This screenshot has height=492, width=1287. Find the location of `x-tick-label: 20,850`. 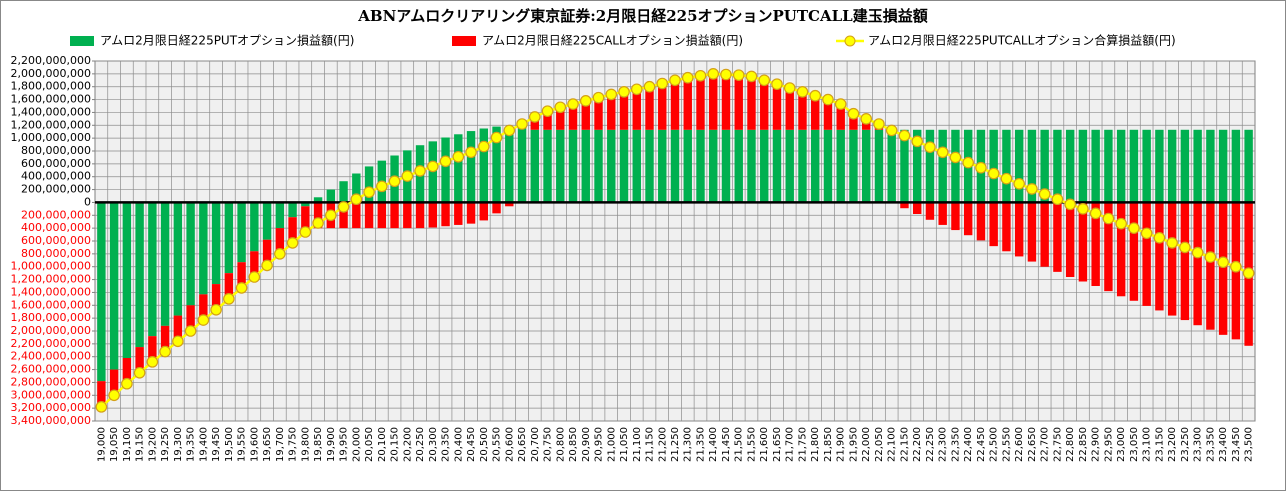

x-tick-label: 20,850 is located at coordinates (573, 444).